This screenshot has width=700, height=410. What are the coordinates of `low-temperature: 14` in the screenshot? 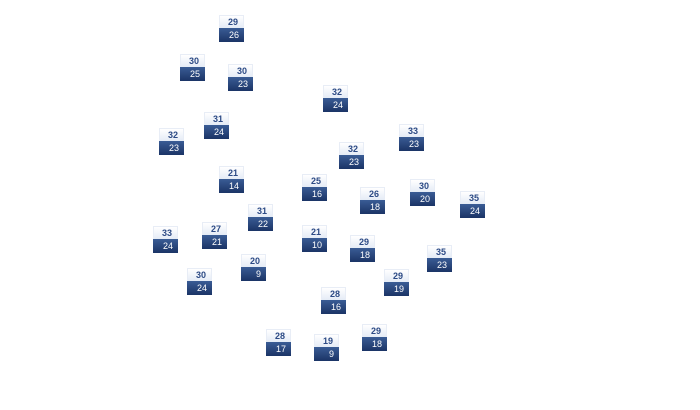 It's located at (231, 186).